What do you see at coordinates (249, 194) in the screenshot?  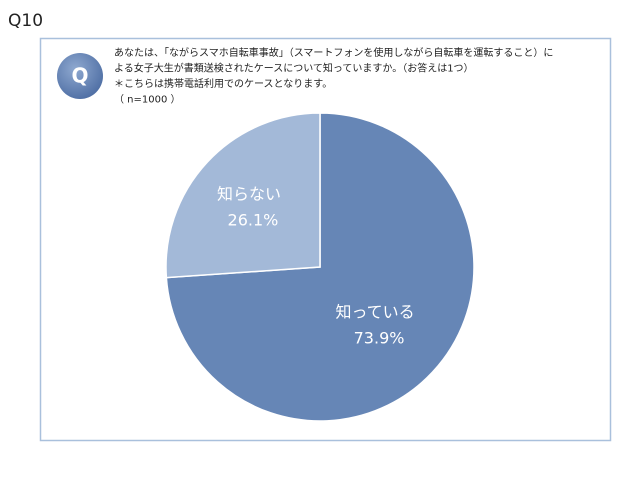 I see `slice-label: 知らない` at bounding box center [249, 194].